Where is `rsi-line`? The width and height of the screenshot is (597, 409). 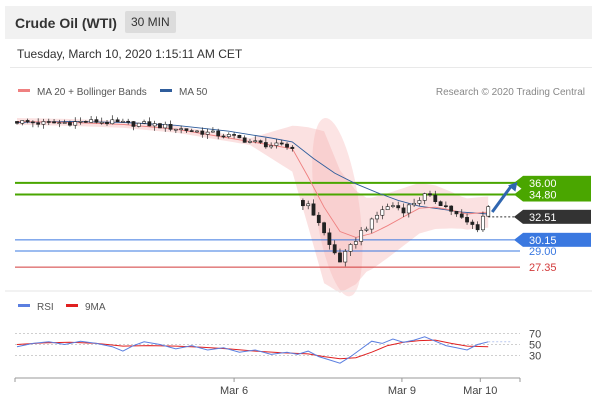
rsi-line is located at coordinates (252, 350).